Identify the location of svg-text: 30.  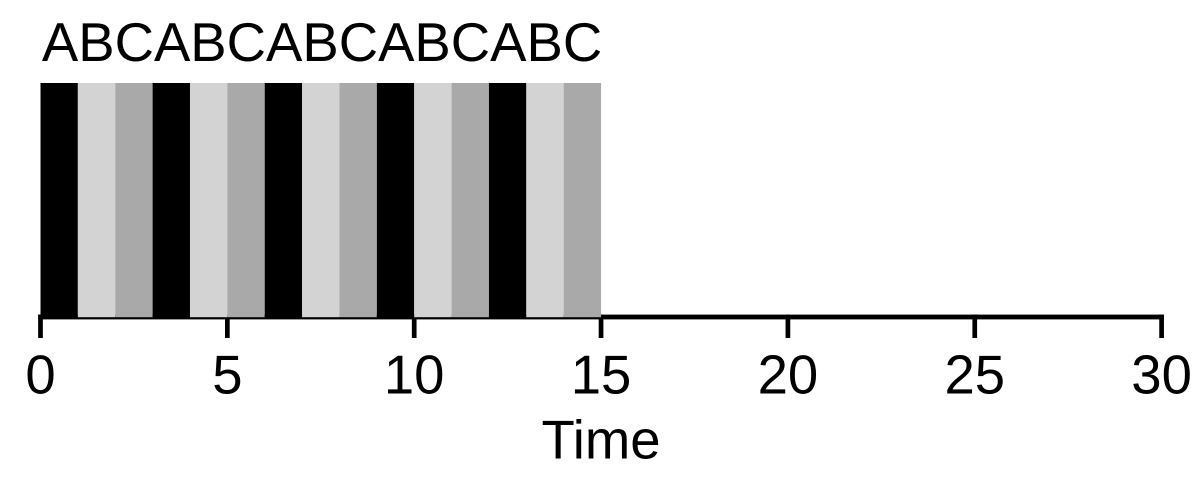
(1161, 375).